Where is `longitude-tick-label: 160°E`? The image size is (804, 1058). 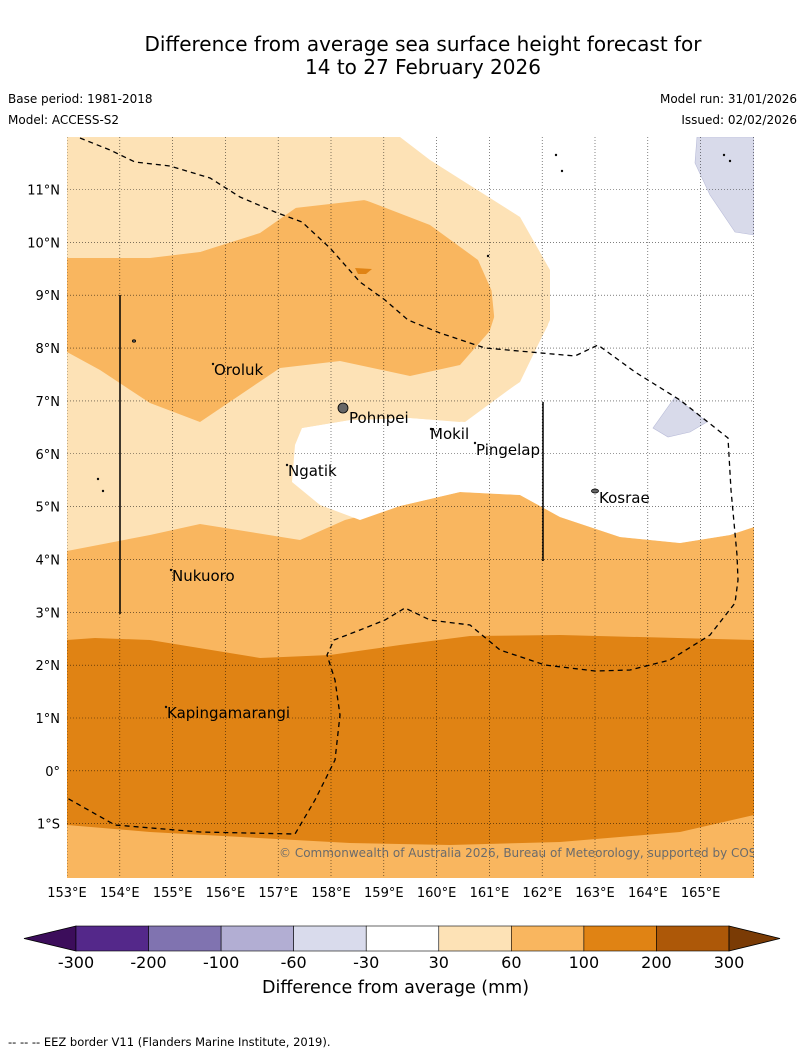 longitude-tick-label: 160°E is located at coordinates (437, 893).